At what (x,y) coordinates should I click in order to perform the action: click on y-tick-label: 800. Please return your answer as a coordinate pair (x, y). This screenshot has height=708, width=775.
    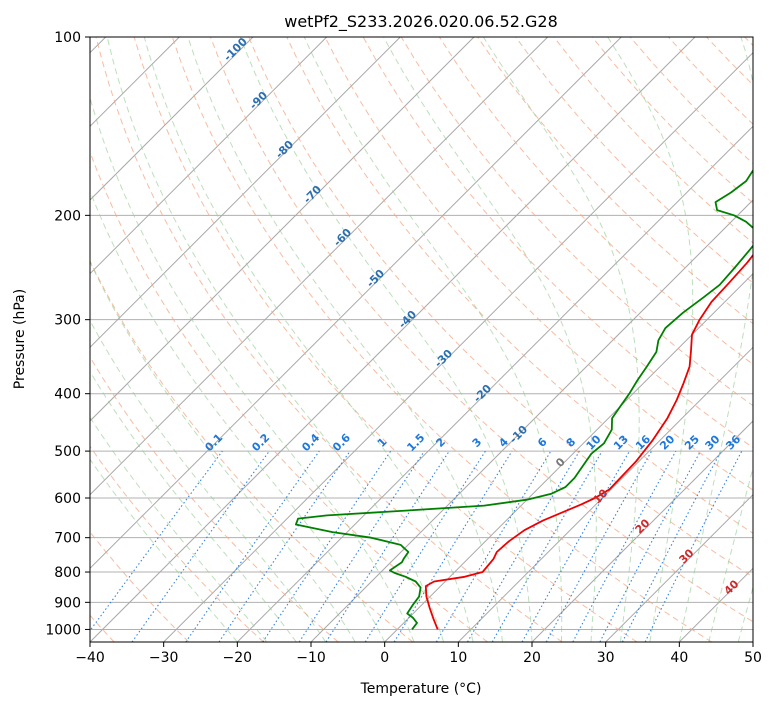
    Looking at the image, I should click on (67, 573).